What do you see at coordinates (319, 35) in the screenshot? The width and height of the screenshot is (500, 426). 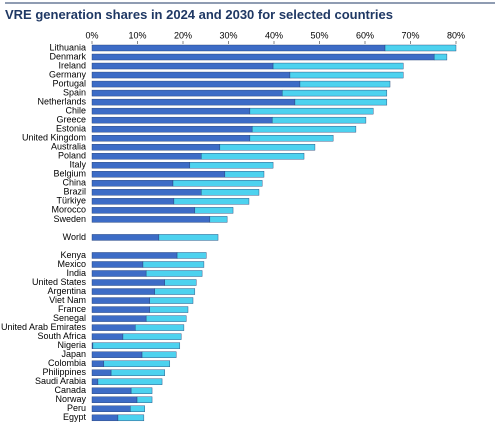 I see `x-tick-label: 50%` at bounding box center [319, 35].